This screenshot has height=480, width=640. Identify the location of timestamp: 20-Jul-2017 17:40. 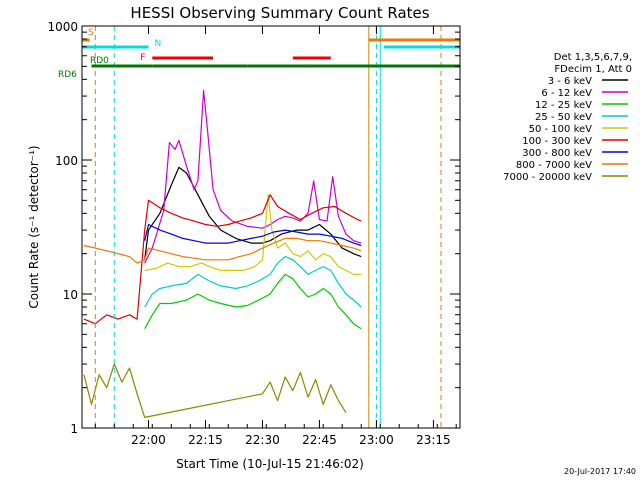
(600, 471).